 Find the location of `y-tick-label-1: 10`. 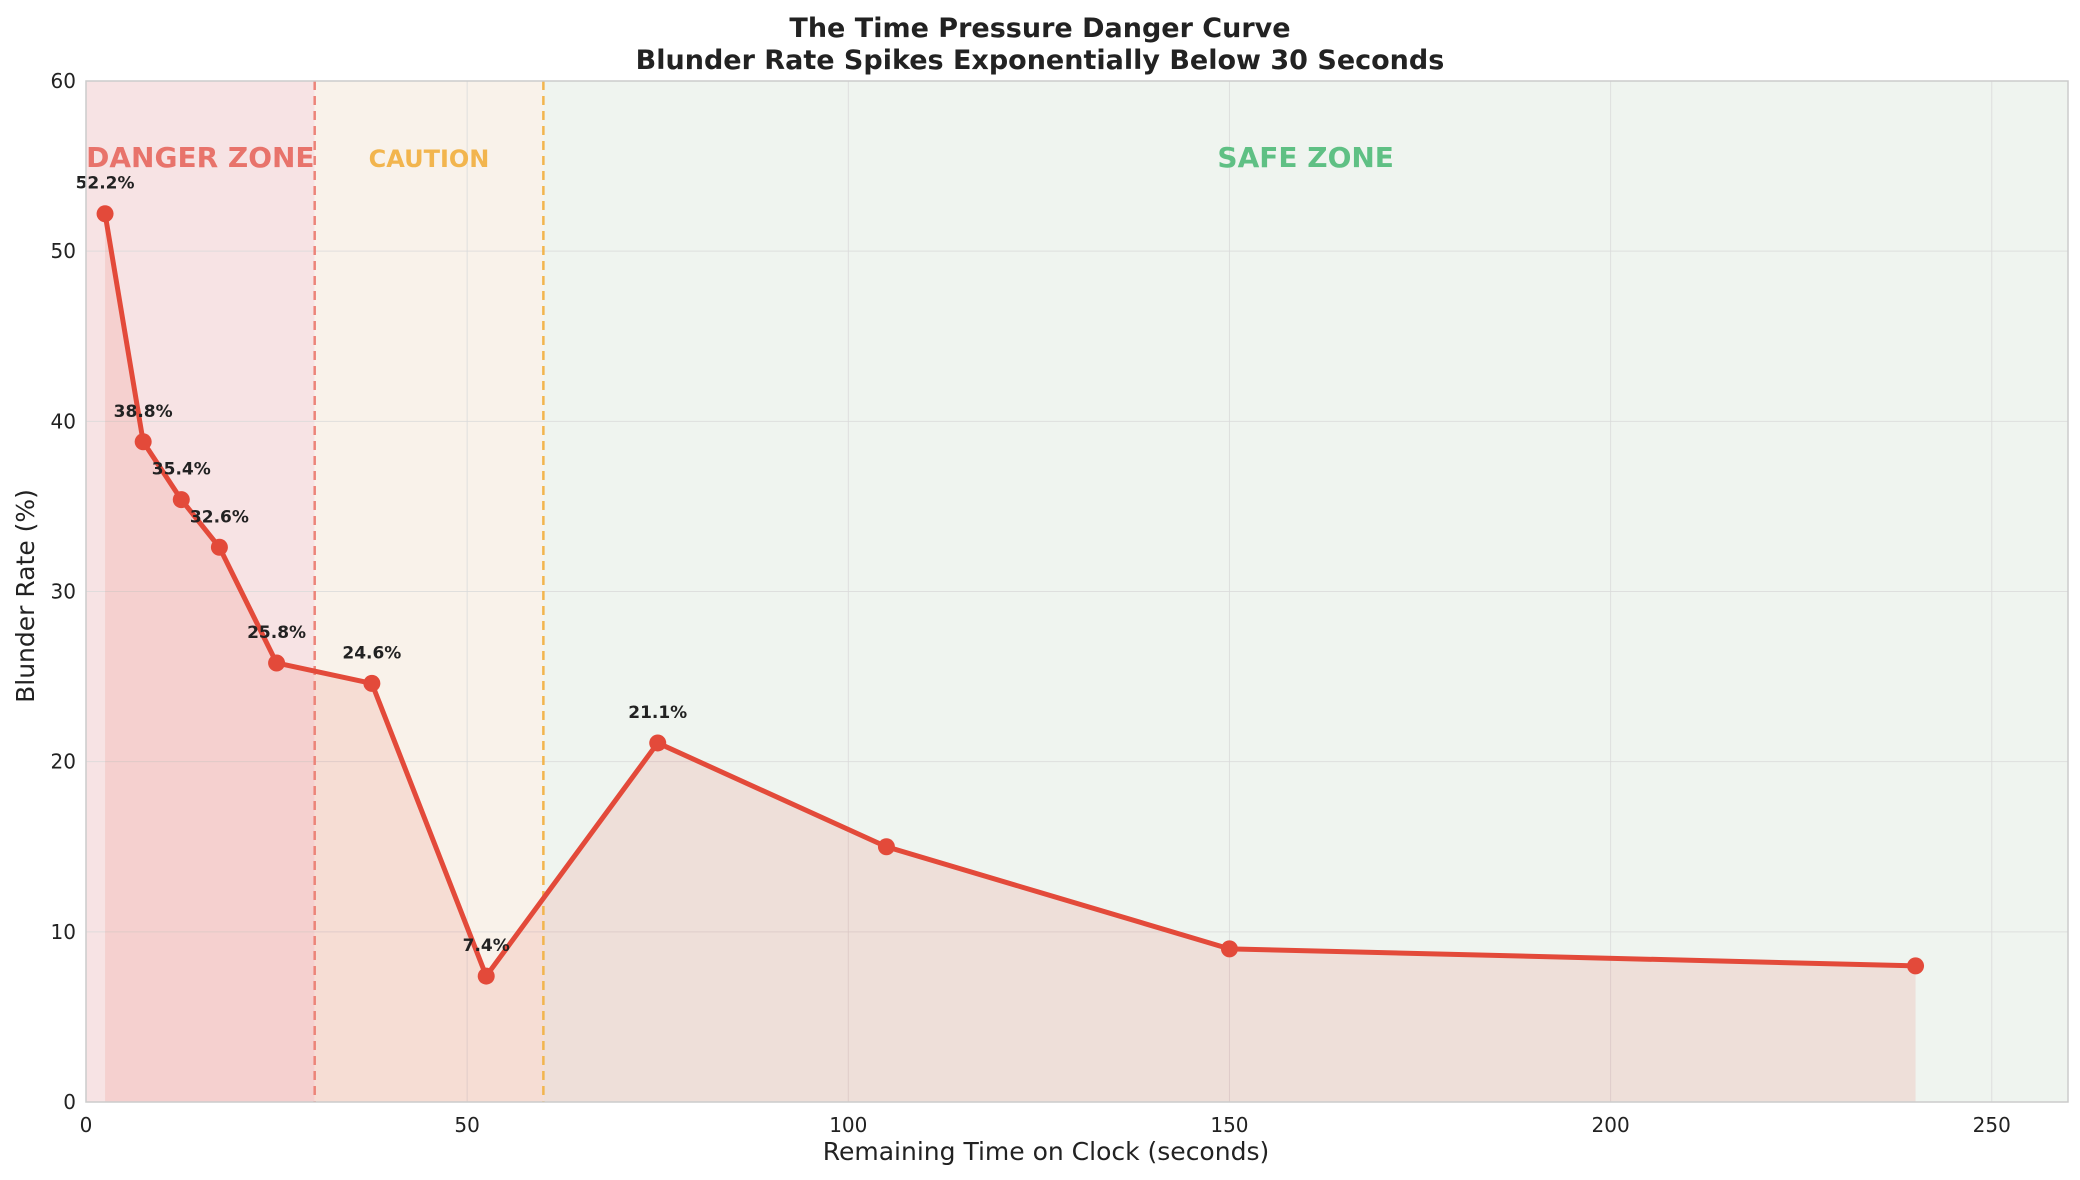

y-tick-label-1: 10 is located at coordinates (63, 932).